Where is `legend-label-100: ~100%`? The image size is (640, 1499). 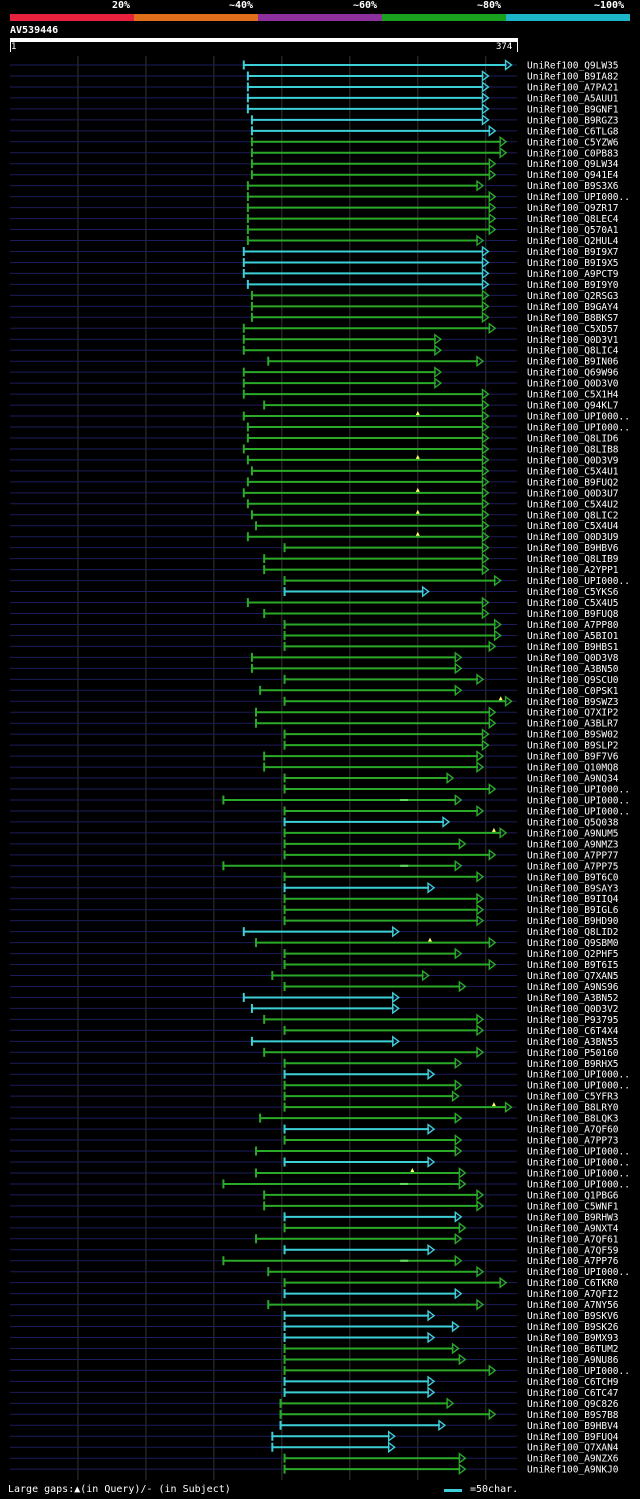
legend-label-100: ~100% is located at coordinates (609, 5).